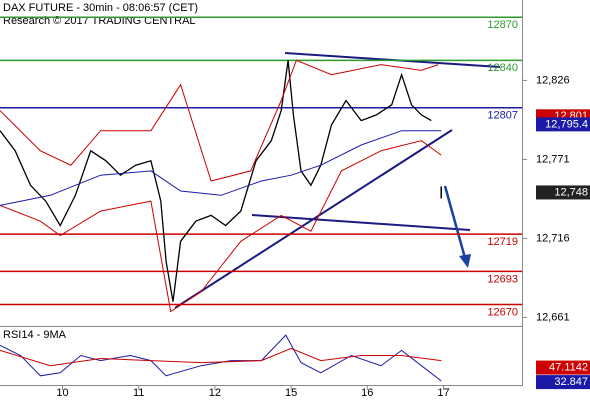 This screenshot has height=400, width=590. What do you see at coordinates (553, 80) in the screenshot?
I see `y-tick-label: 12,826` at bounding box center [553, 80].